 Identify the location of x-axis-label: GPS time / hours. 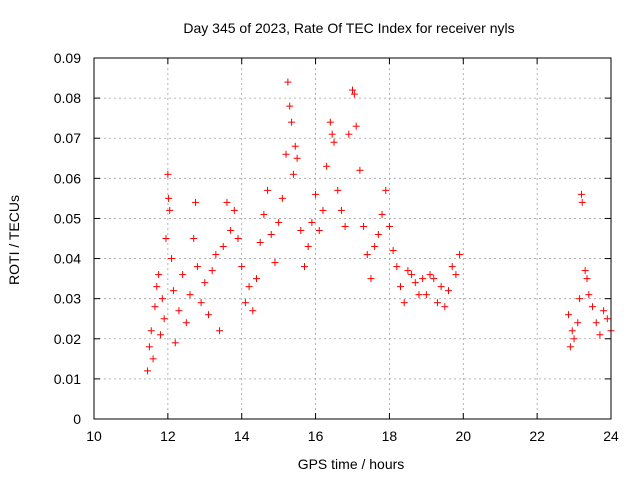
(351, 464).